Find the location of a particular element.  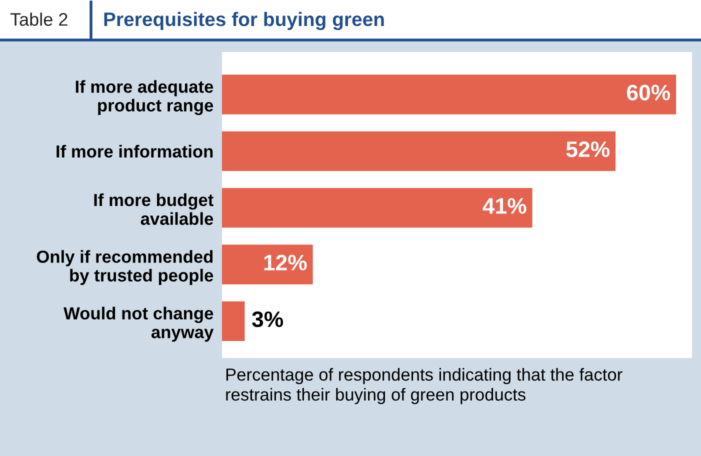

caption: Table 2 is located at coordinates (39, 19).